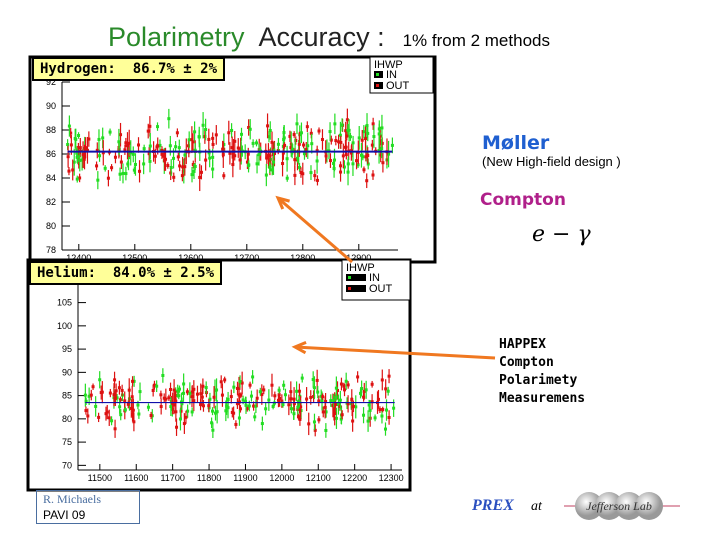  What do you see at coordinates (381, 289) in the screenshot?
I see `legend-entry: OUT` at bounding box center [381, 289].